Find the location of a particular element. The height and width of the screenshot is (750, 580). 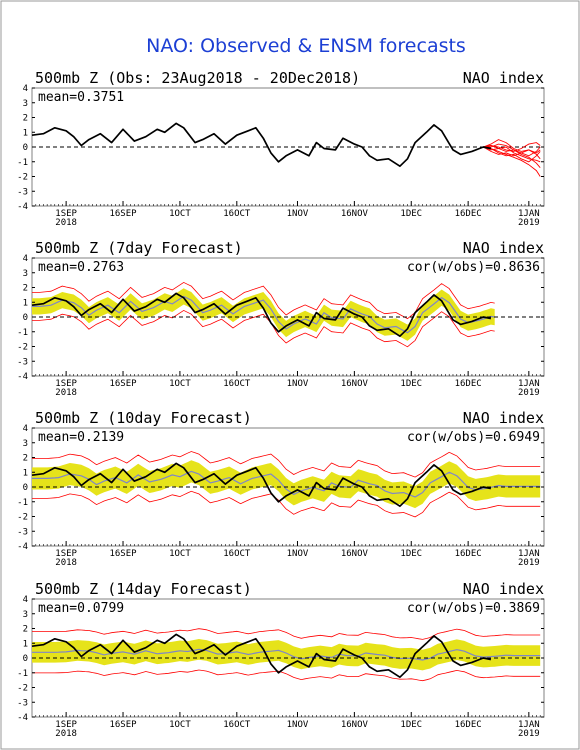

ensemble-spread-band is located at coordinates (263, 314).